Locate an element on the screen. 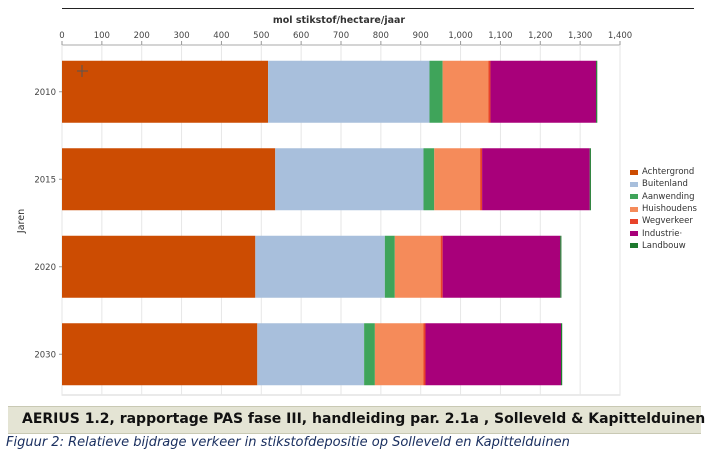 This screenshot has height=453, width=720. x-tick-label: 800 is located at coordinates (381, 36).